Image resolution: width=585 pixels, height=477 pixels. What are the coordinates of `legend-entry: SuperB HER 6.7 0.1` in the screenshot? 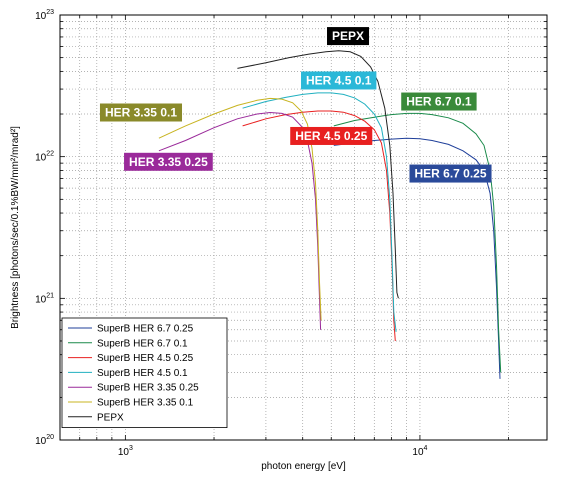 It's located at (142, 343).